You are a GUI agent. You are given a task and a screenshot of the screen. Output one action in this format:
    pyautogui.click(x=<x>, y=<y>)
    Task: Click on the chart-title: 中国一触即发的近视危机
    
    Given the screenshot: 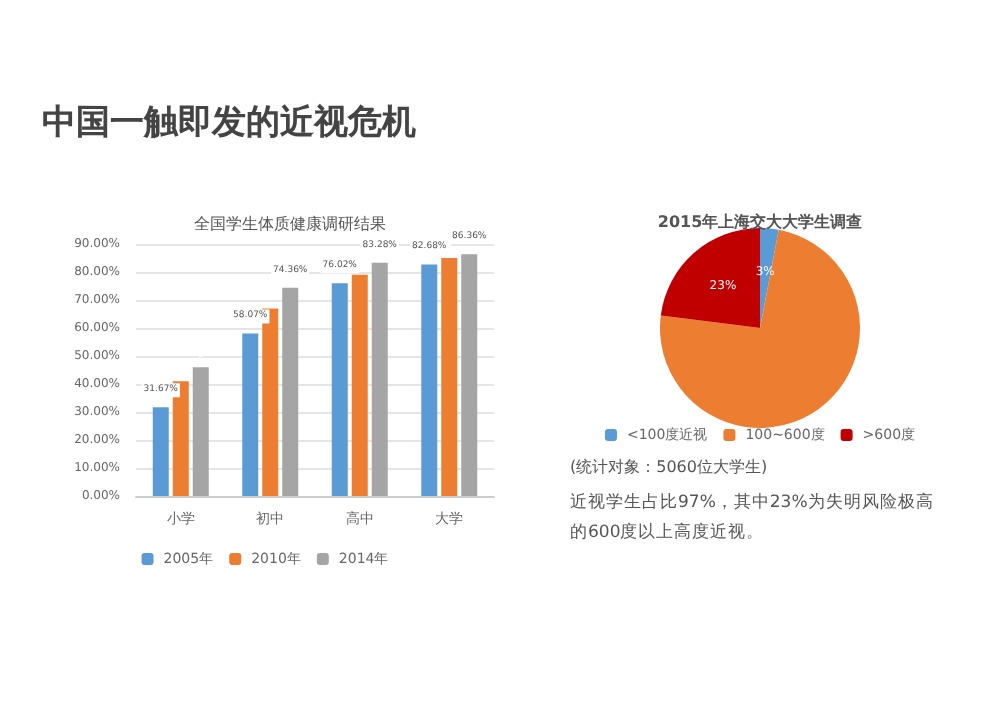 What is the action you would take?
    pyautogui.click(x=229, y=123)
    